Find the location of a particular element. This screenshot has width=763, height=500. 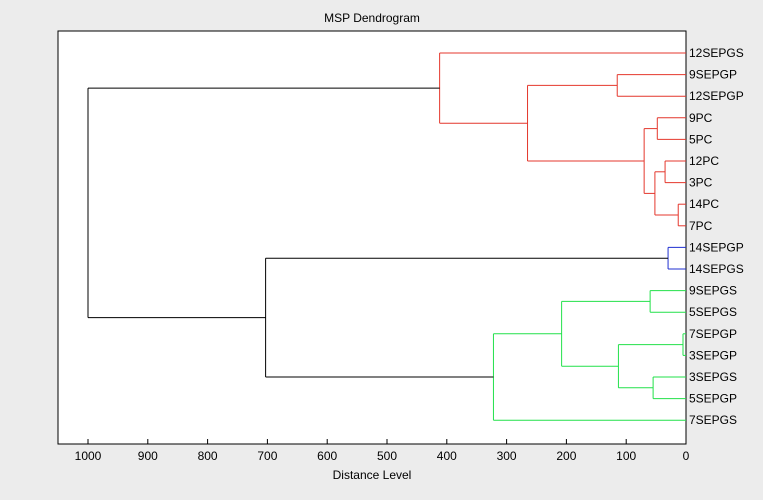

x-axis-label: Distance Level is located at coordinates (372, 475).